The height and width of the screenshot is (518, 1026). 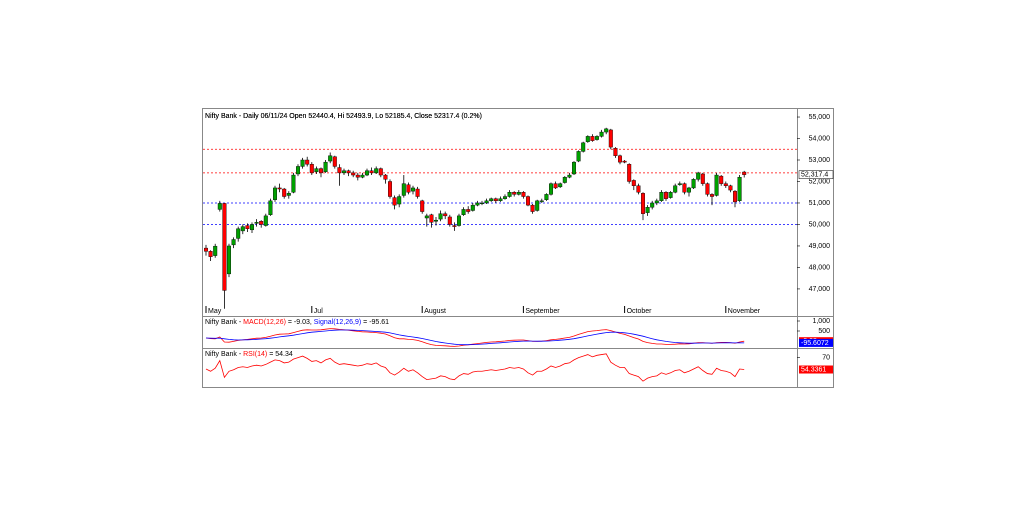 What do you see at coordinates (640, 311) in the screenshot?
I see `x-tick-label: October` at bounding box center [640, 311].